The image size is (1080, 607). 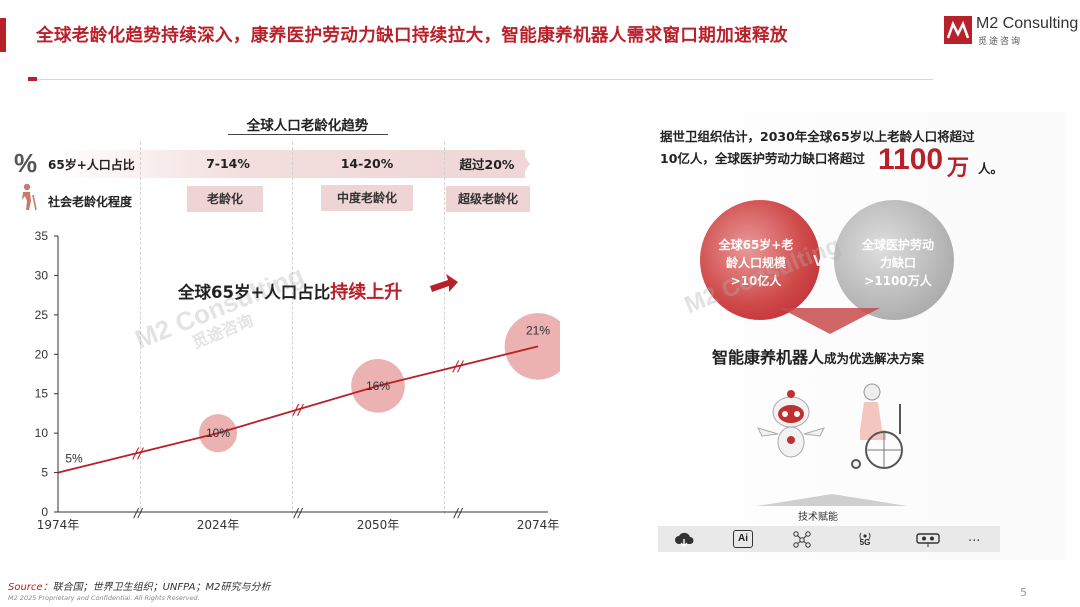 What do you see at coordinates (378, 386) in the screenshot?
I see `data-label: 16%` at bounding box center [378, 386].